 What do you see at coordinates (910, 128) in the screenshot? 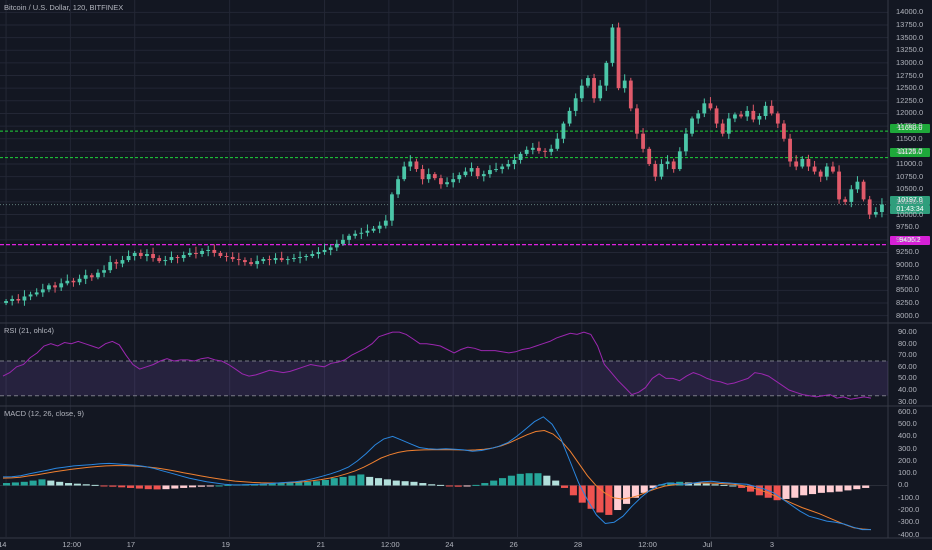
I see `resistance-1-tag: 11650.0` at bounding box center [910, 128].